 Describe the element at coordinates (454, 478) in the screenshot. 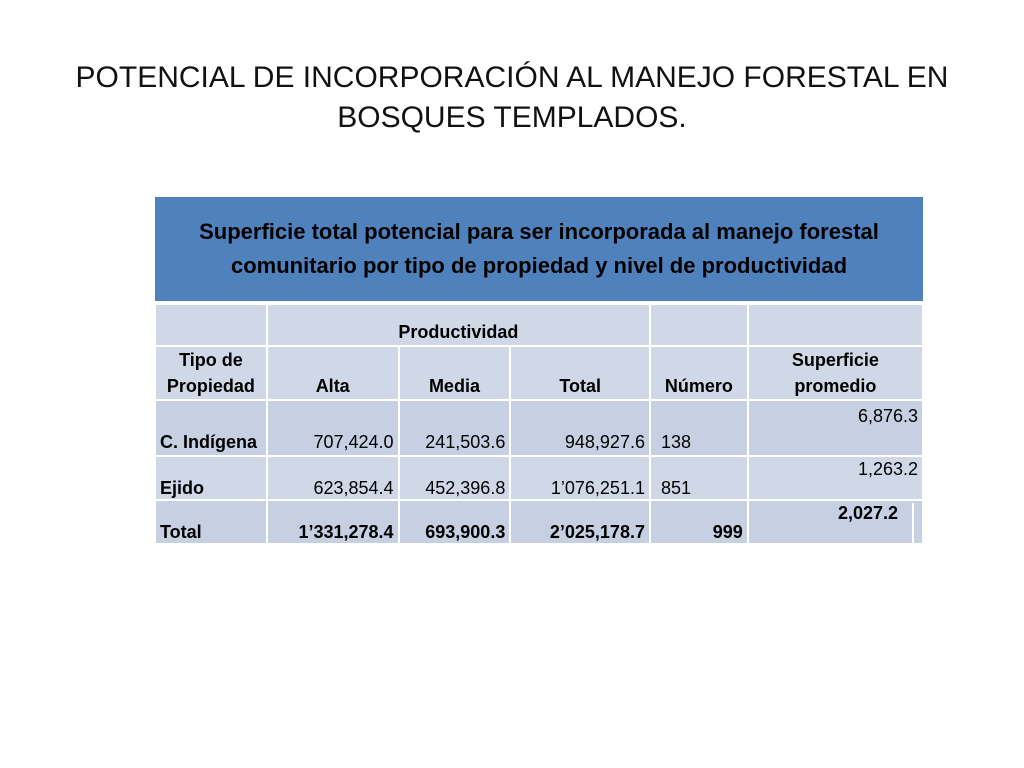

I see `cell-media: 452,396.8` at that location.